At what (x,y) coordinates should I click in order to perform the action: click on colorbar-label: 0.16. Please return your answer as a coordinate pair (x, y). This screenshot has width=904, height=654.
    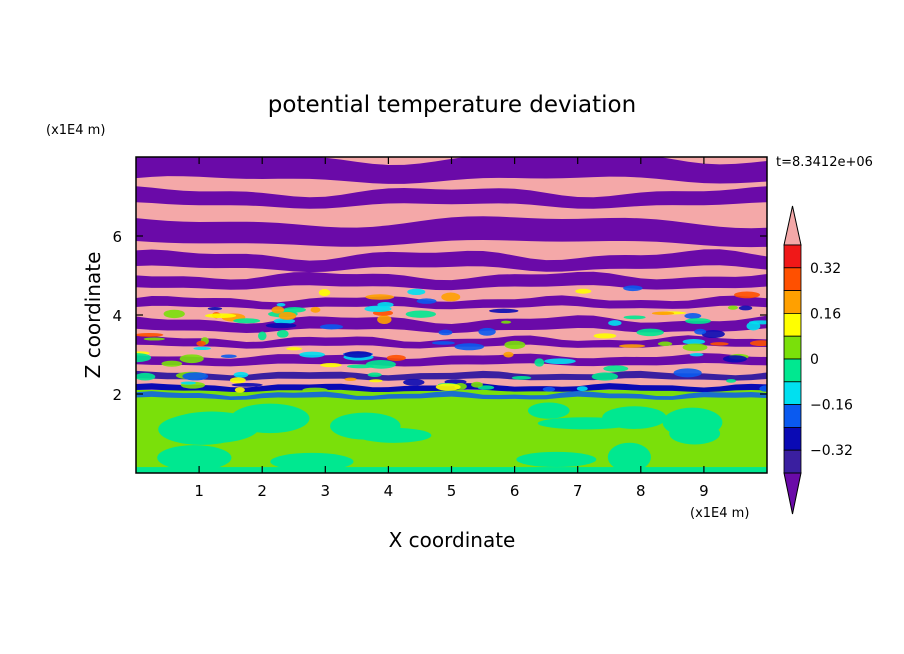
    Looking at the image, I should click on (825, 314).